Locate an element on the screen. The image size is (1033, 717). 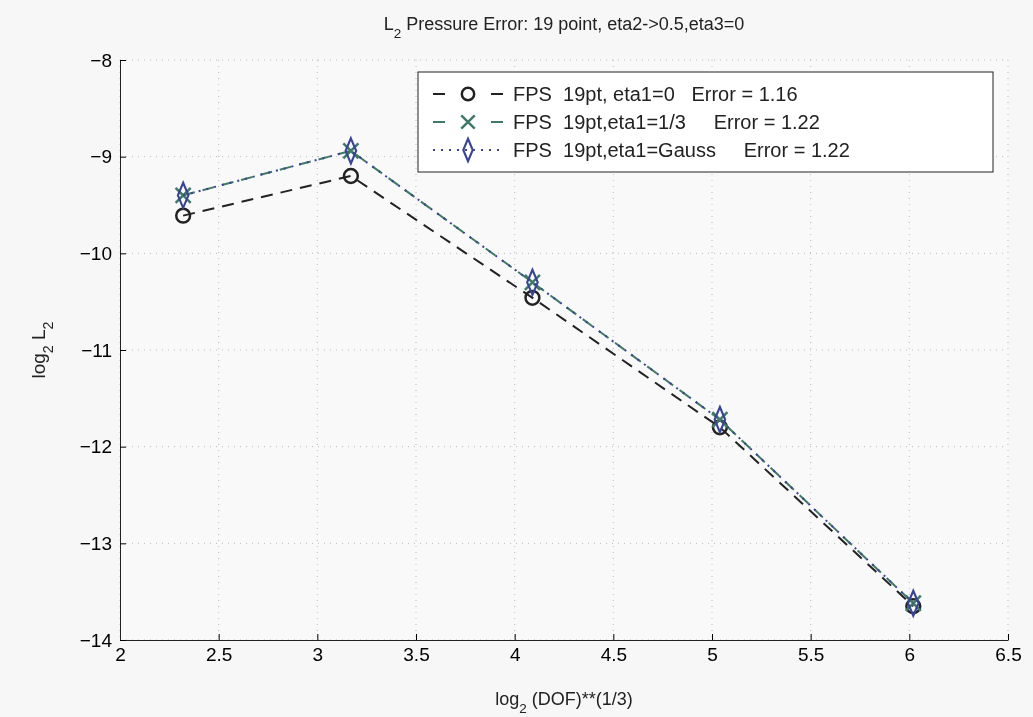
legend-label: FPS 19pt, eta1=0 Error = 1.16 is located at coordinates (655, 94).